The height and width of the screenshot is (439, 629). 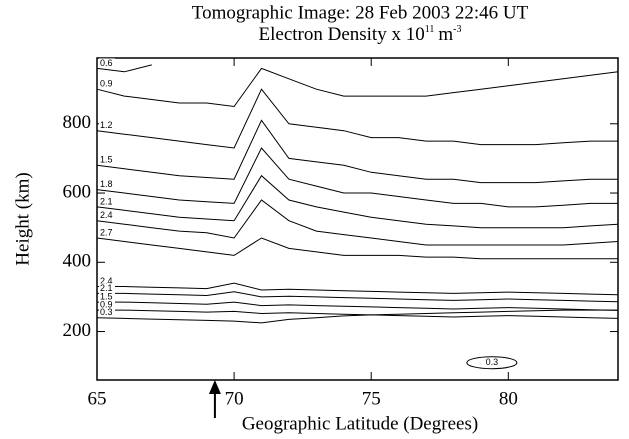 I want to click on annotation: 0.3, so click(x=492, y=362).